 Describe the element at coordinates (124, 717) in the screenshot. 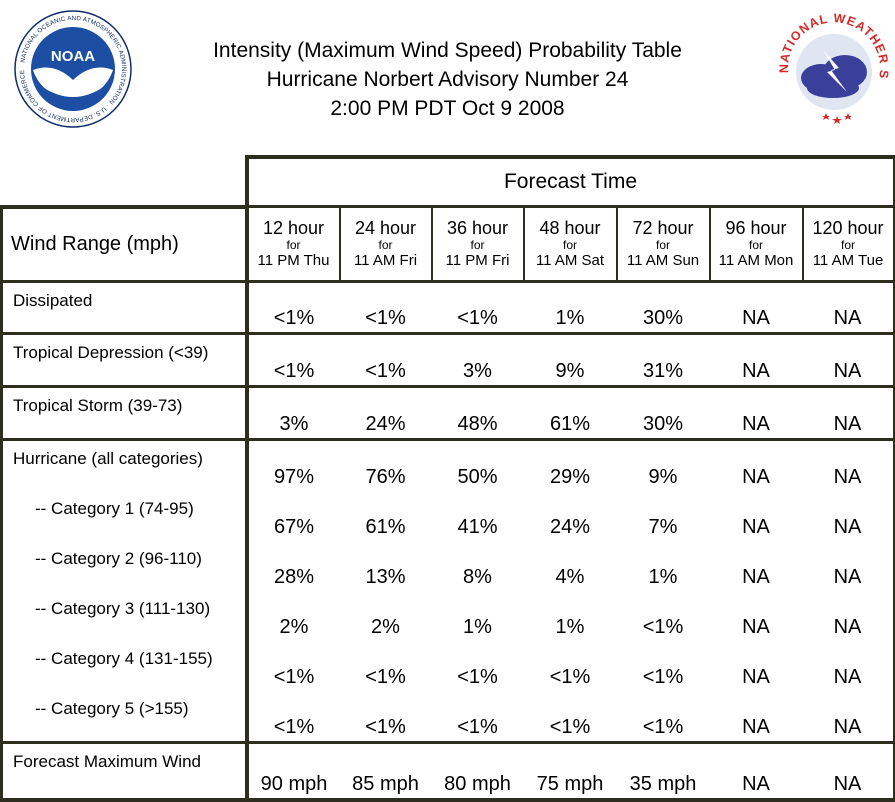

I see `row-label: -- Category 5 (>155)` at that location.